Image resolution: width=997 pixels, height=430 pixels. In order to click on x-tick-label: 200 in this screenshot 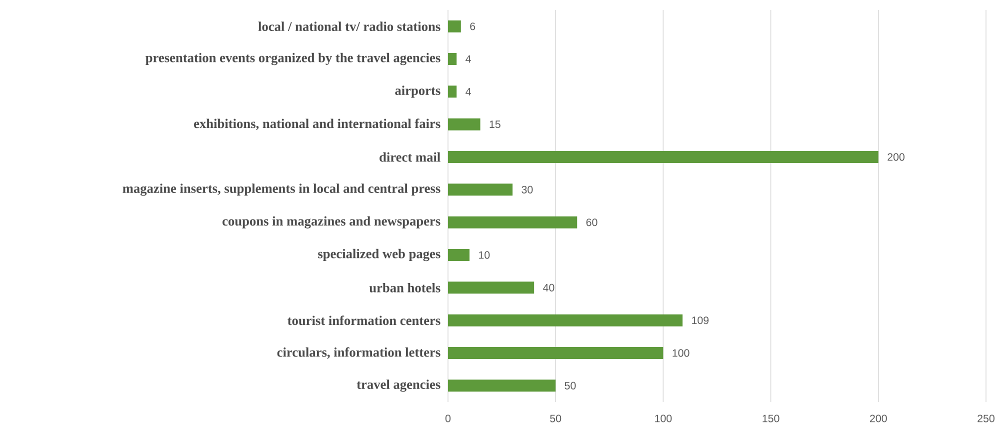, I will do `click(878, 418)`.